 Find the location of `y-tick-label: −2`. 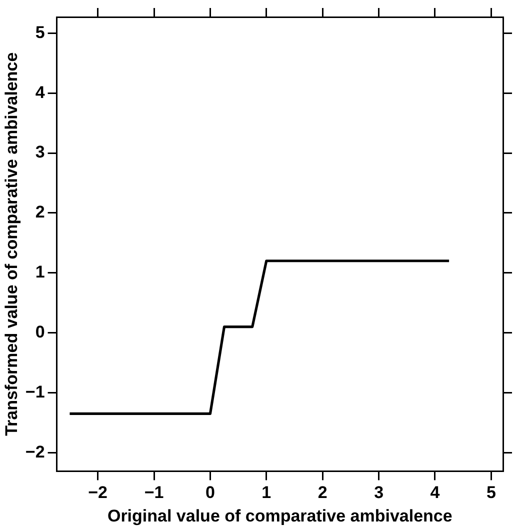

y-tick-label: −2 is located at coordinates (35, 452).